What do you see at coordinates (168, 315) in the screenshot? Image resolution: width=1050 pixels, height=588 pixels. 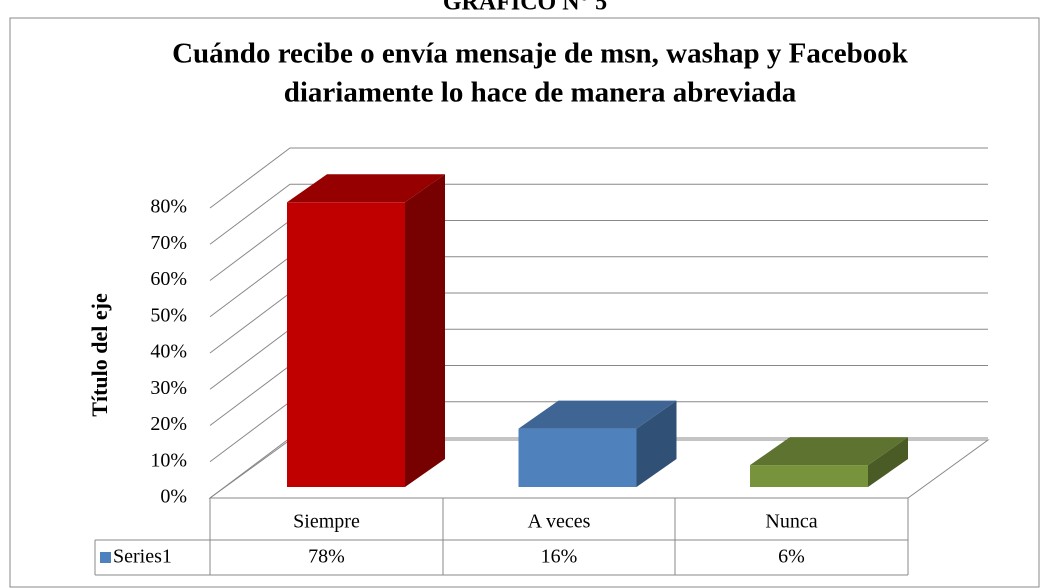 I see `y-tick-label: 50%` at bounding box center [168, 315].